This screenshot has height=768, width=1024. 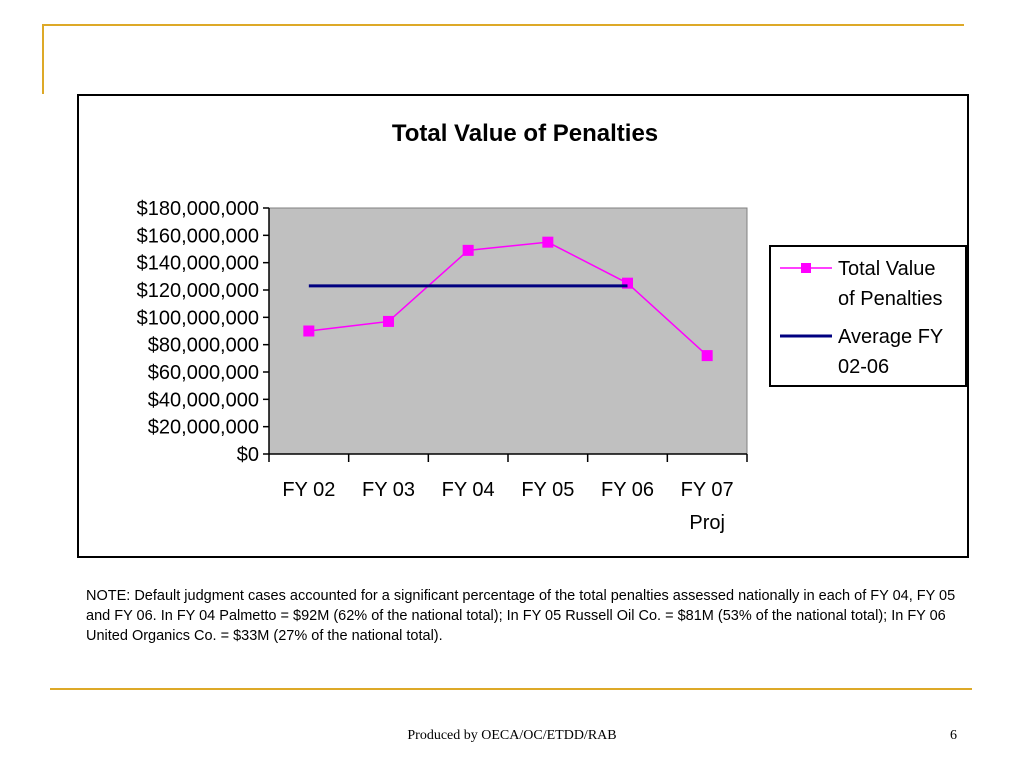 I want to click on y-tick-label: $40,000,000, so click(x=203, y=400).